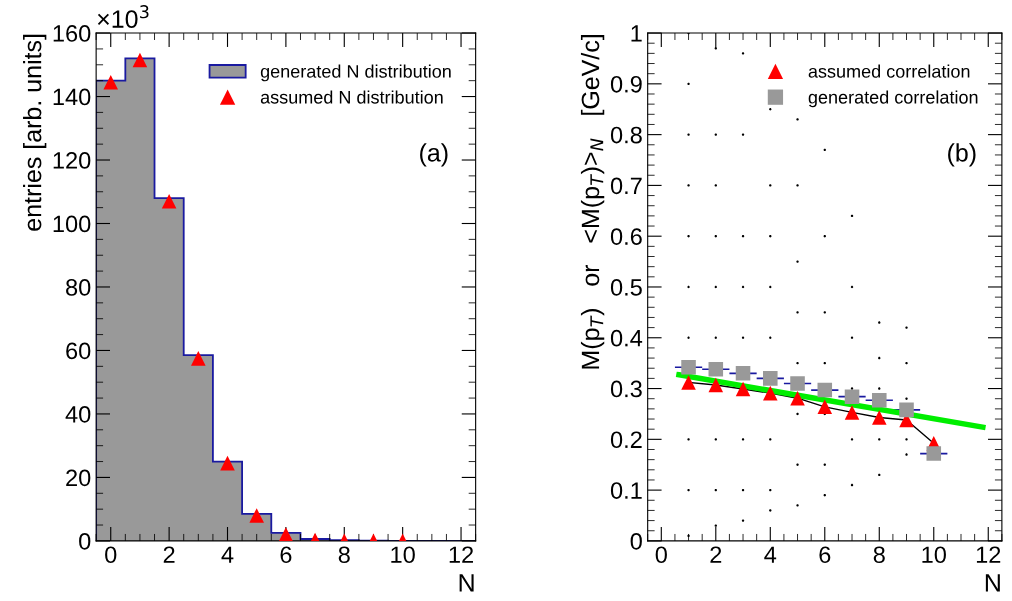  Describe the element at coordinates (626, 135) in the screenshot. I see `y-tick-label: 0.8` at that location.